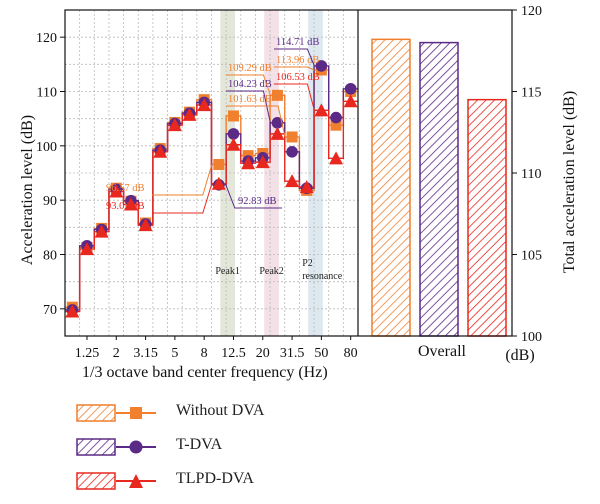 The width and height of the screenshot is (600, 504). What do you see at coordinates (116, 353) in the screenshot?
I see `x-tick-label: 2` at bounding box center [116, 353].